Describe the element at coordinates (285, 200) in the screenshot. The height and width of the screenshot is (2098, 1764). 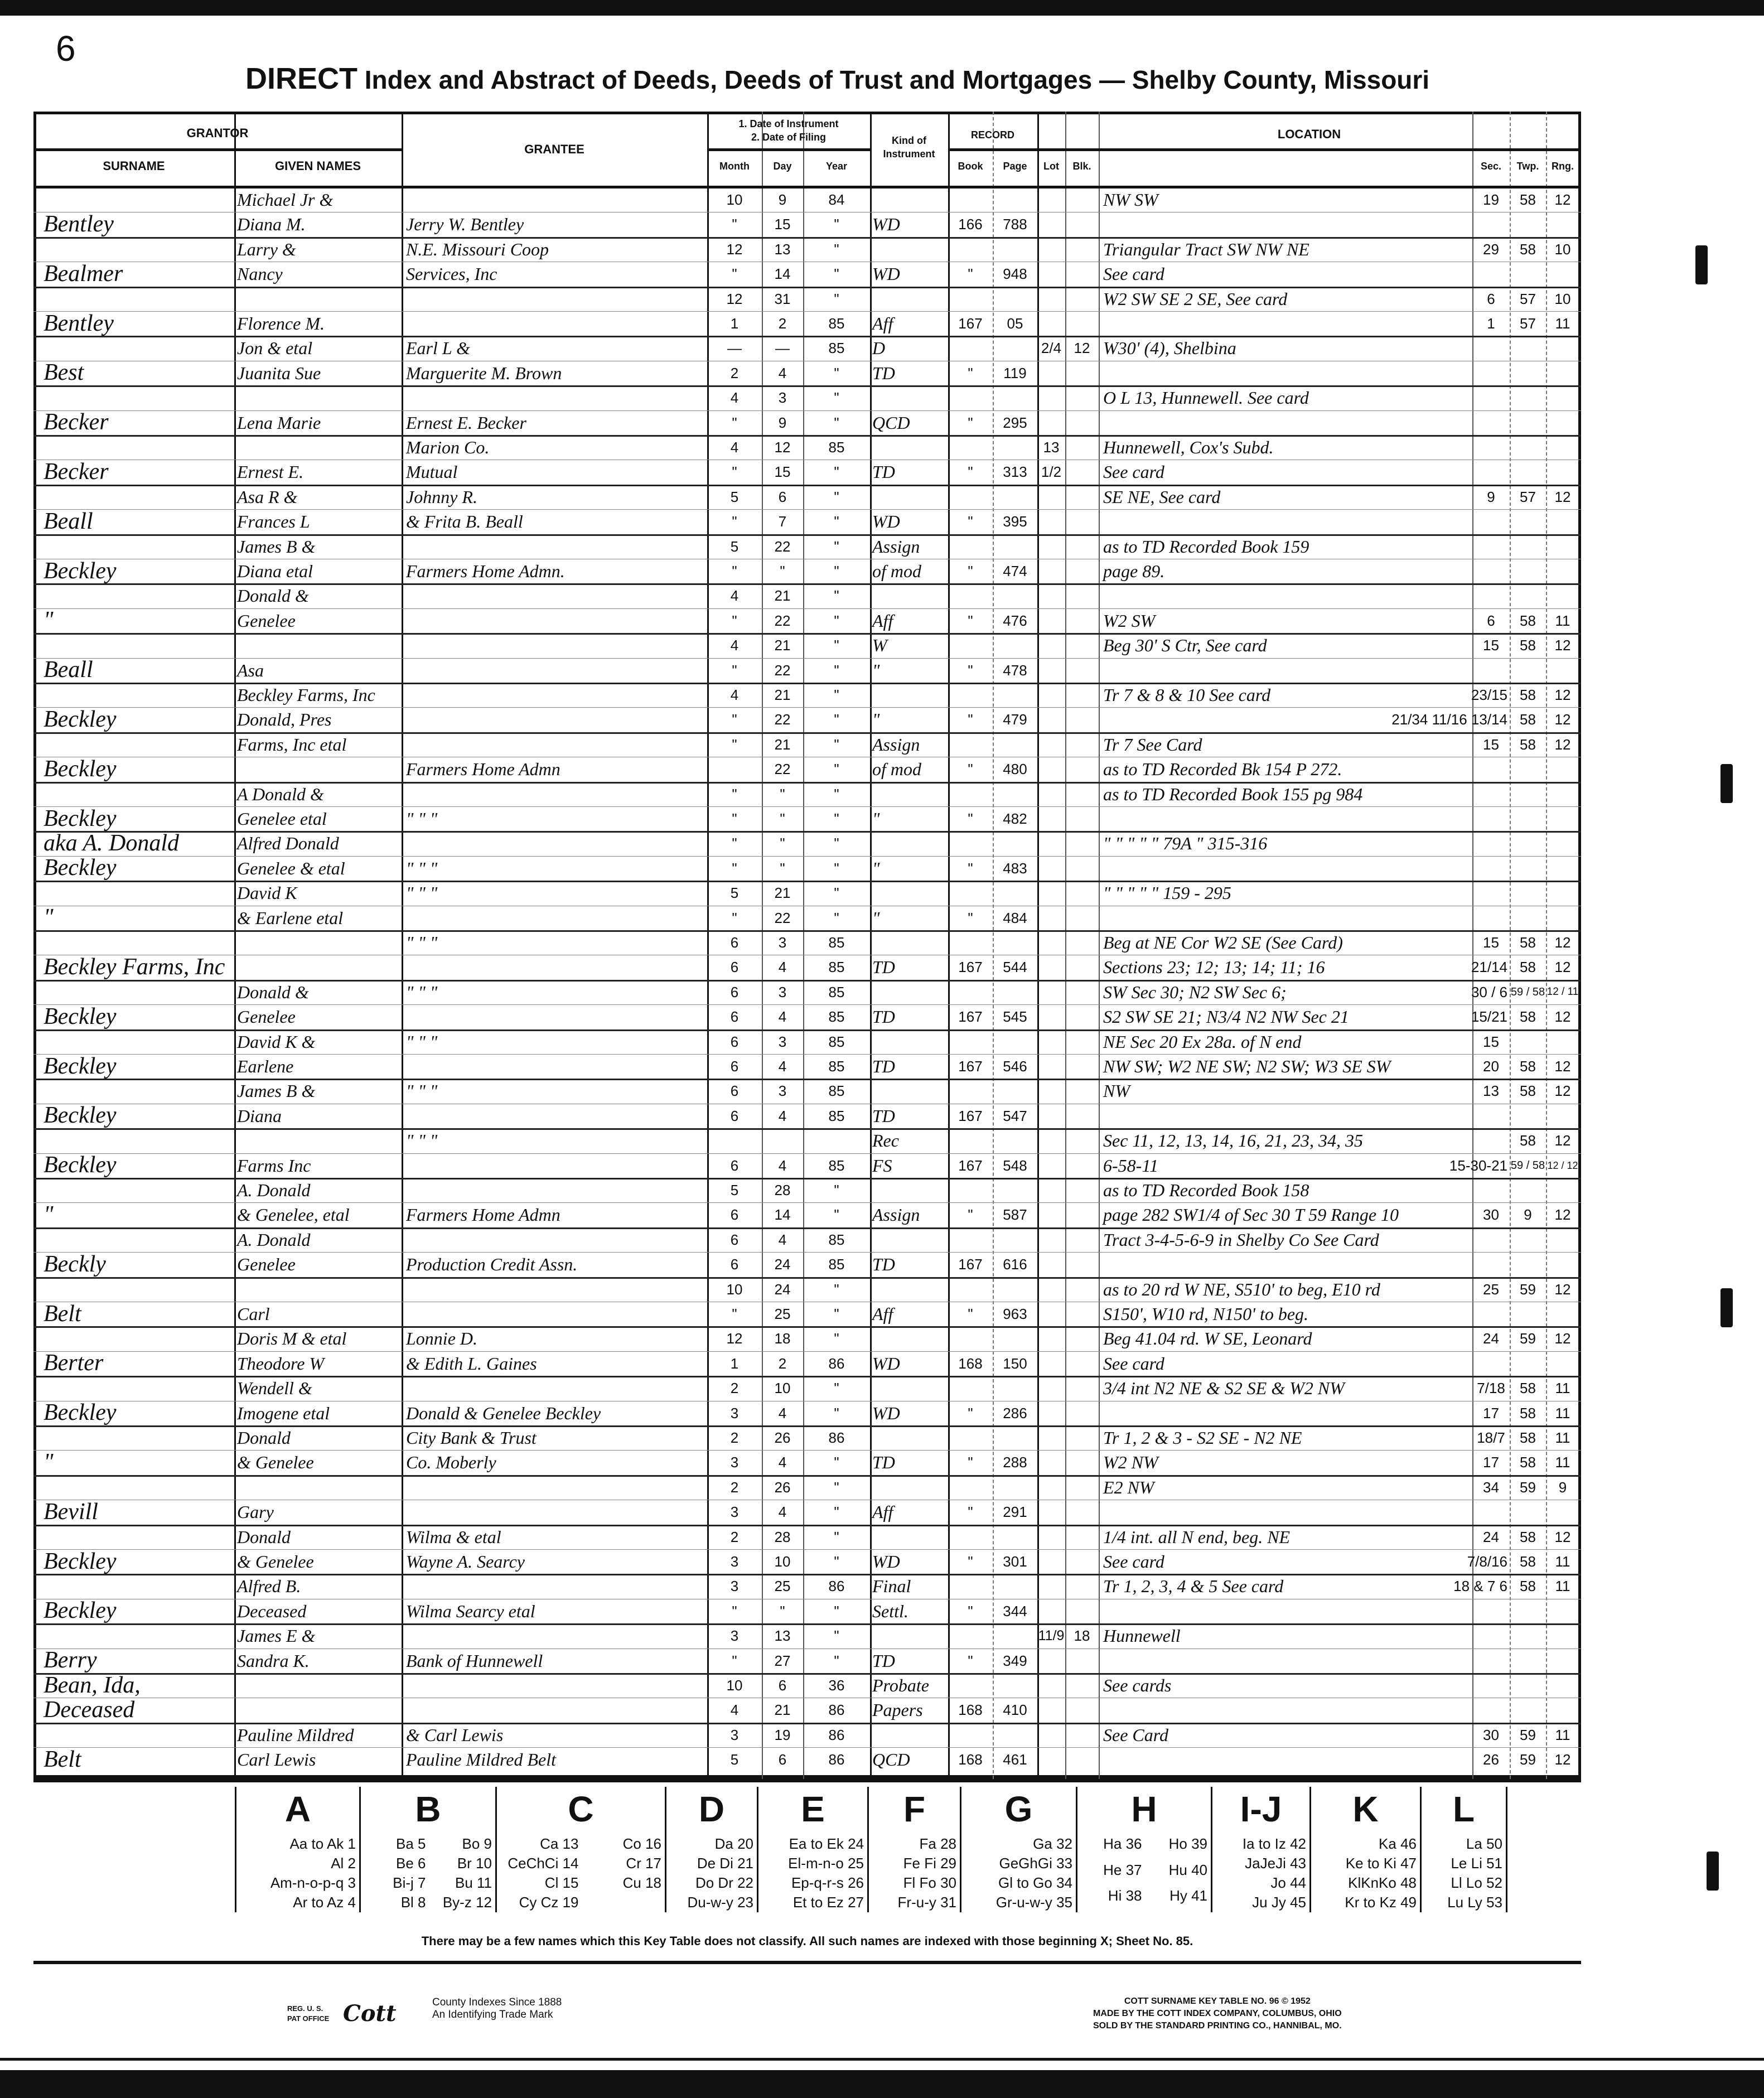
I see `given-cell: Michael Jr &` at that location.